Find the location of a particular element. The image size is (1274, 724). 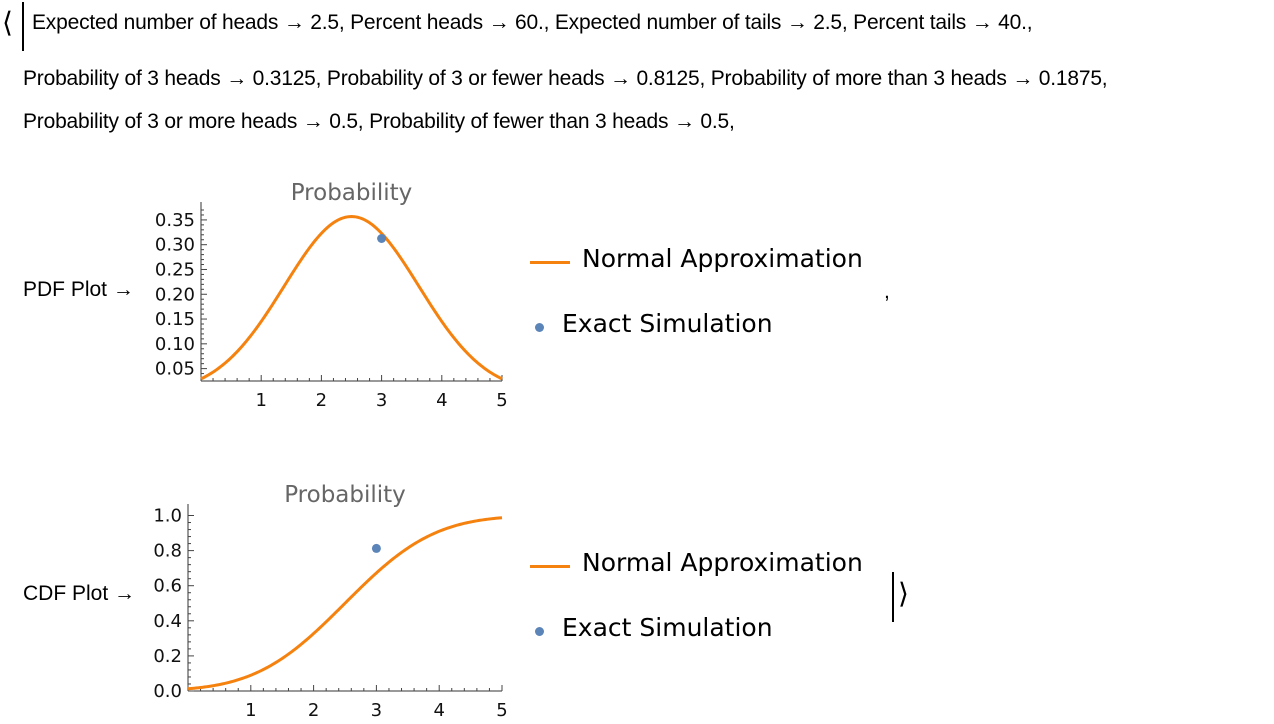

cdf-legend: Normal Approximation Exact Simulation is located at coordinates (710, 599).